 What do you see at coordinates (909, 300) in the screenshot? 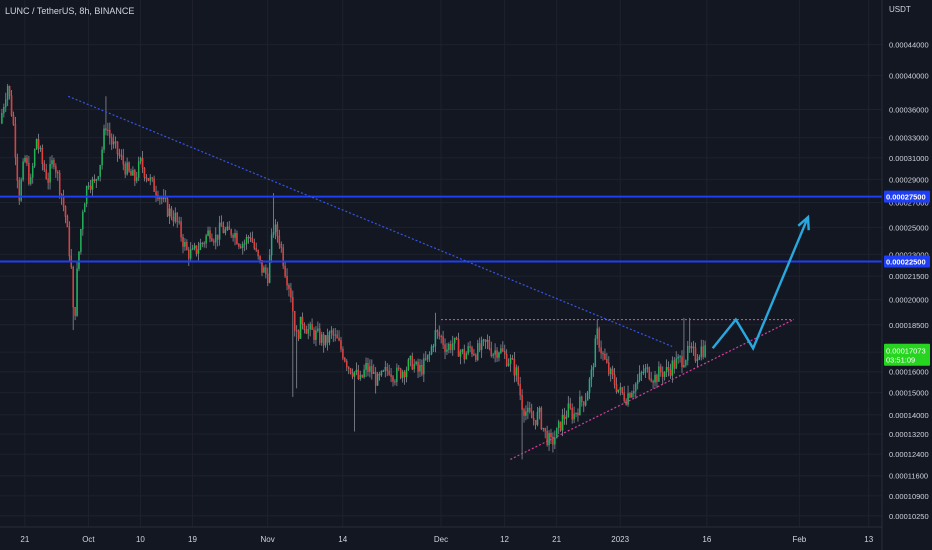
I see `price-tick-label: 0.00020000` at bounding box center [909, 300].